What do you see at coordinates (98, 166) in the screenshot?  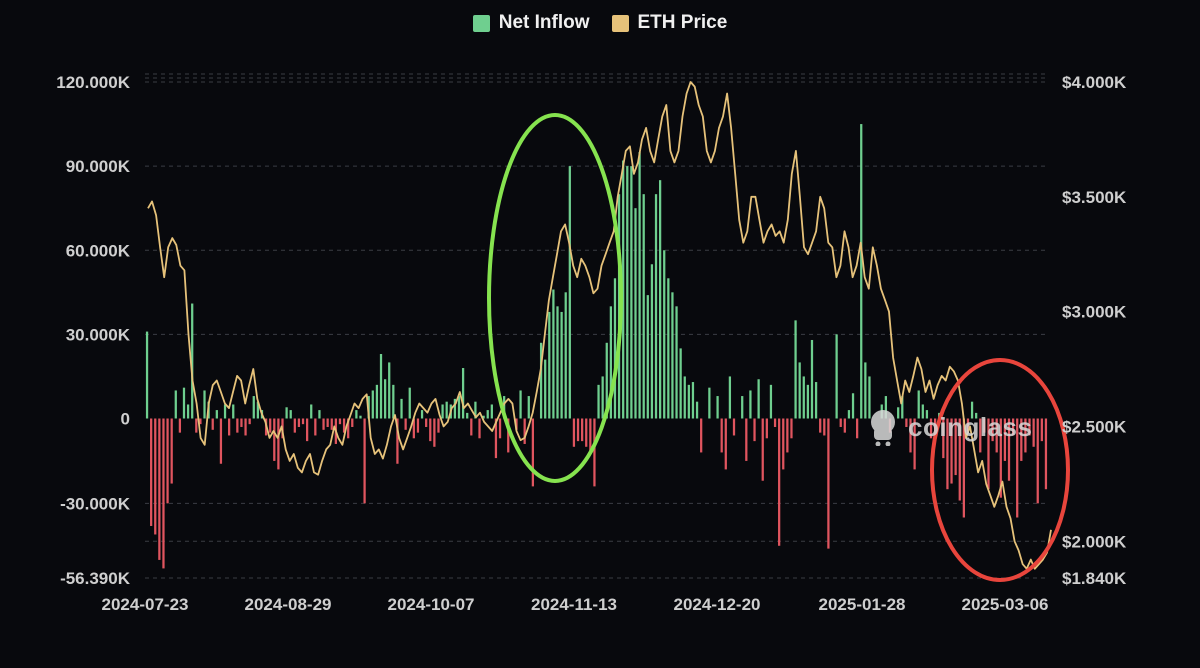 I see `y-left-tick-label: 90.000K` at bounding box center [98, 166].